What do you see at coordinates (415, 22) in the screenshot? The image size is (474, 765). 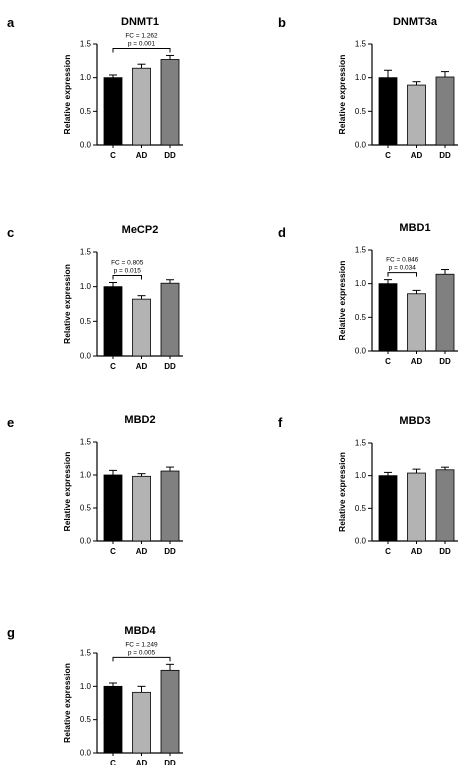 I see `chart-title: DNMT3a` at bounding box center [415, 22].